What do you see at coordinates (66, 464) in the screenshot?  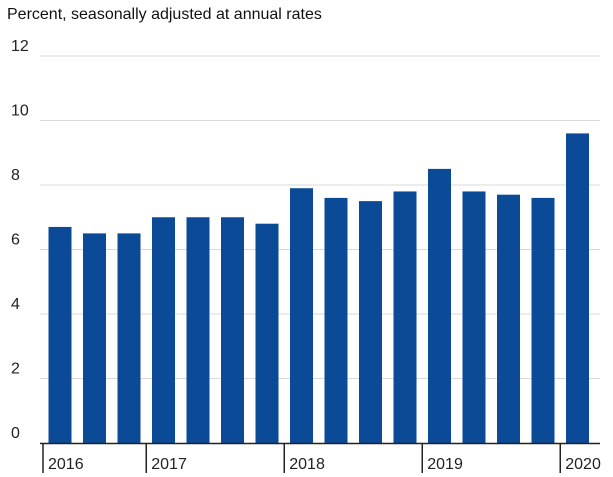 I see `x-tick-label: 2016` at bounding box center [66, 464].